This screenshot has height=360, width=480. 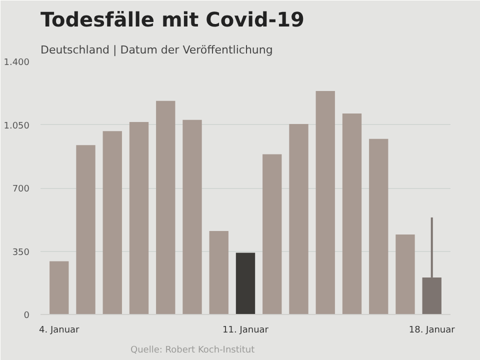 What do you see at coordinates (27, 316) in the screenshot?
I see `y-tick-label: 0` at bounding box center [27, 316].